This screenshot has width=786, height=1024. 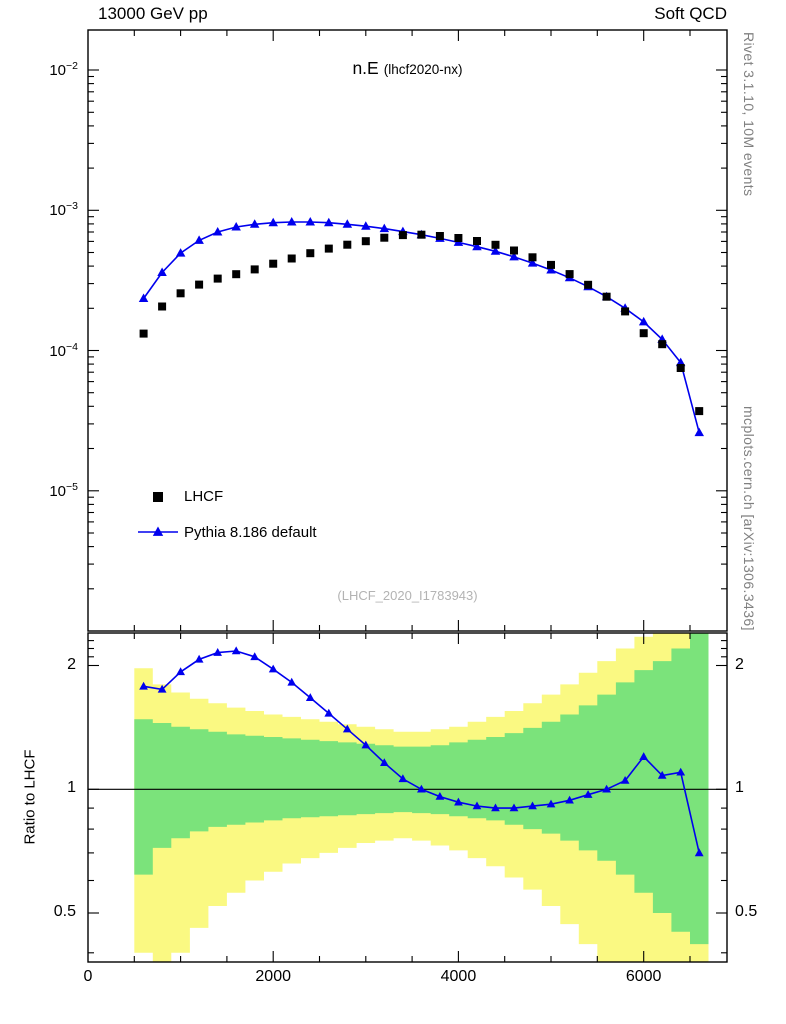 What do you see at coordinates (749, 114) in the screenshot?
I see `rivet-version-note: Rivet 3.1.10, 10M events` at bounding box center [749, 114].